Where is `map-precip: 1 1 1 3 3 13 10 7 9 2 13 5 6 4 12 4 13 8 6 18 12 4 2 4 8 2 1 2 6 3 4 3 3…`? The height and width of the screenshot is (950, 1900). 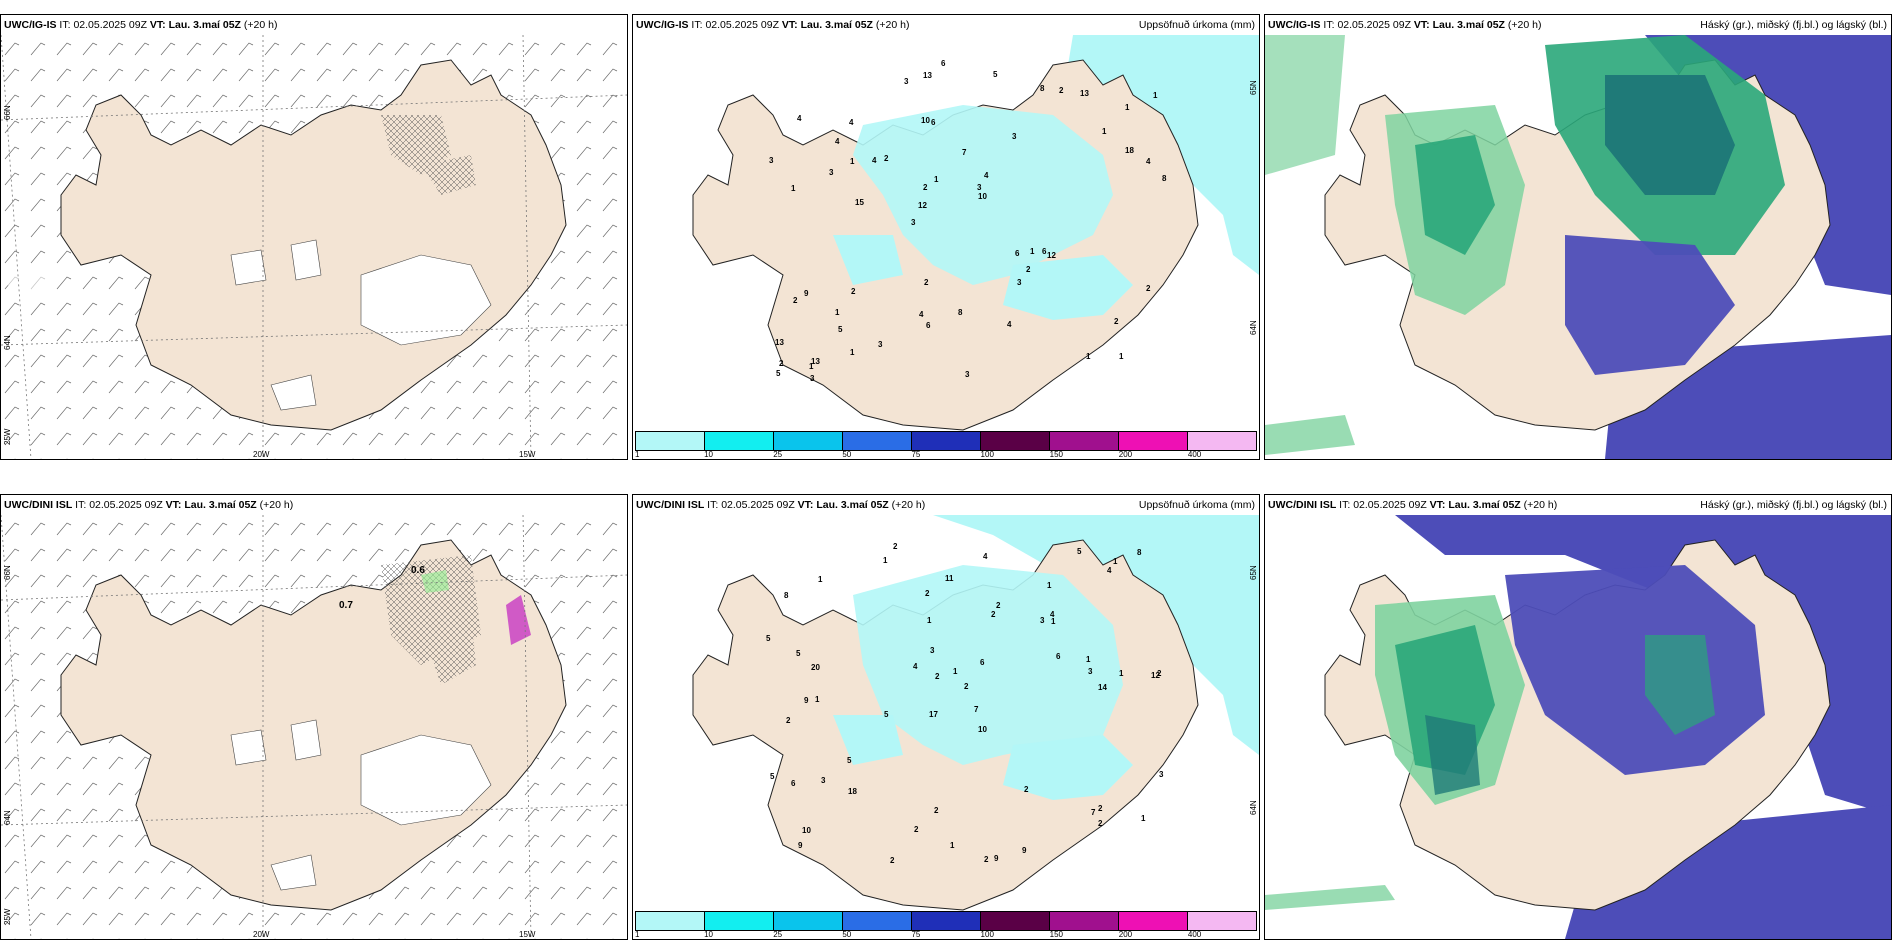 map-precip: 1 1 1 3 3 13 10 7 9 2 13 5 6 4 12 4 13 8 6 18 12 4 2 4 8 2 1 2 6 3 4 3 3… is located at coordinates (946, 247).